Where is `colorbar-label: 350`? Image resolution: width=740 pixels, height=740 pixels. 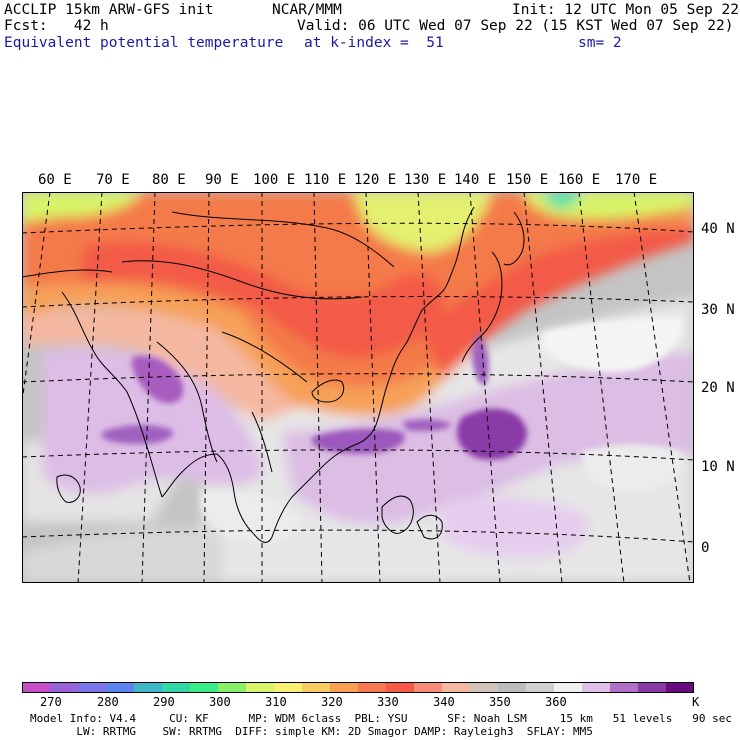 colorbar-label: 350 is located at coordinates (500, 702).